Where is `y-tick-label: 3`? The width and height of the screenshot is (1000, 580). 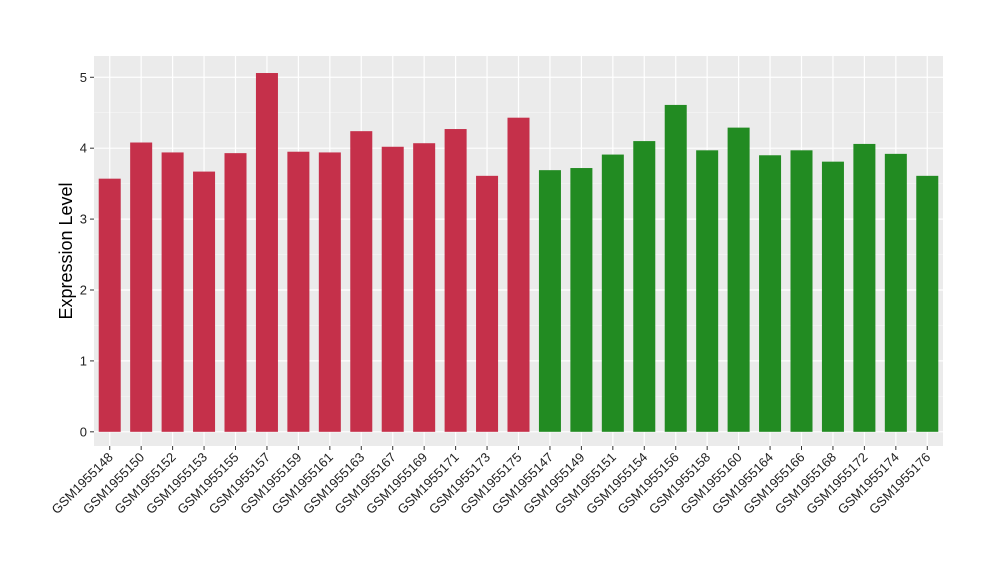 y-tick-label: 3 is located at coordinates (83, 219).